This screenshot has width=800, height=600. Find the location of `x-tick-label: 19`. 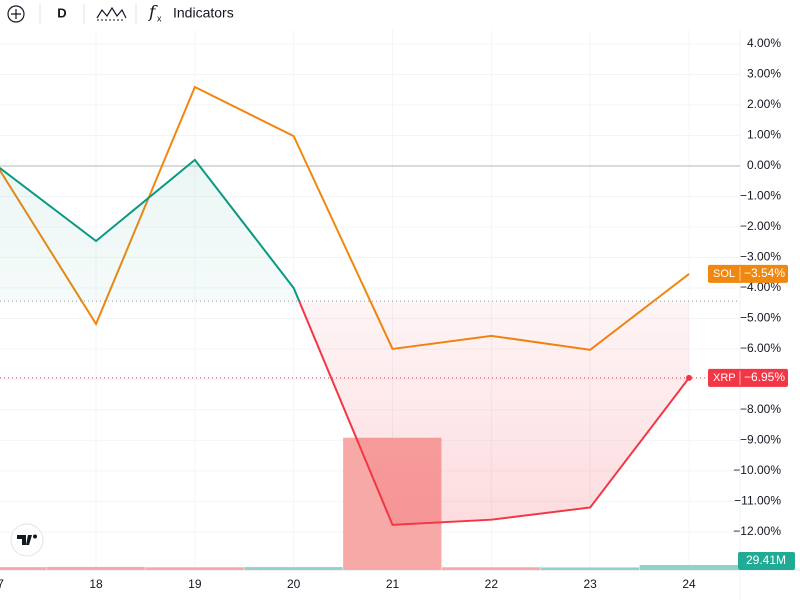

x-tick-label: 19 is located at coordinates (195, 584).